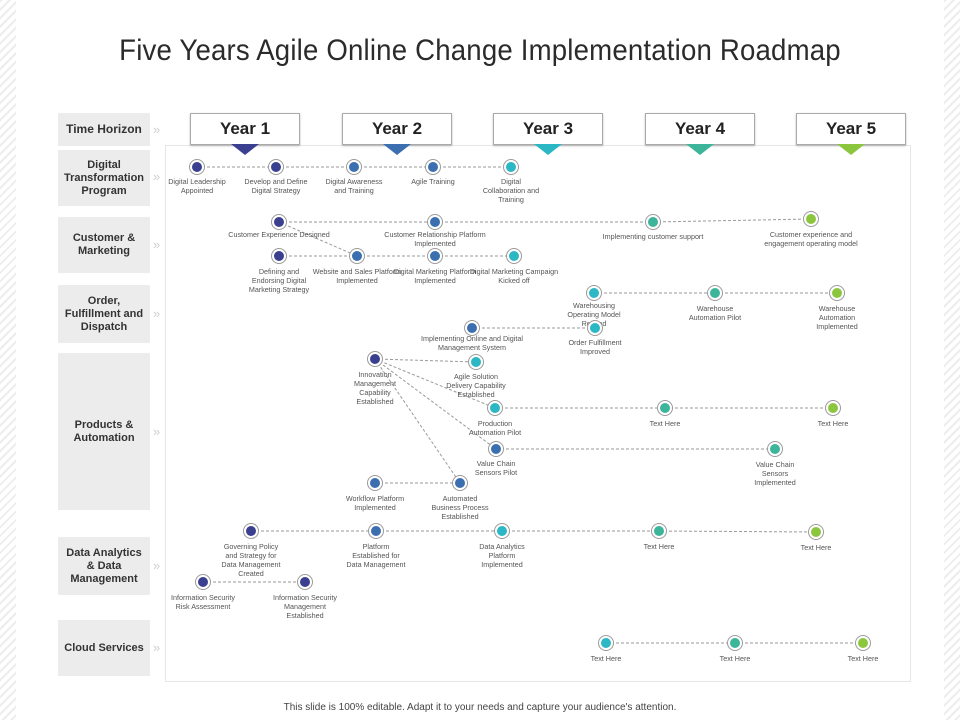  I want to click on year-2-header: Year 2, so click(397, 134).